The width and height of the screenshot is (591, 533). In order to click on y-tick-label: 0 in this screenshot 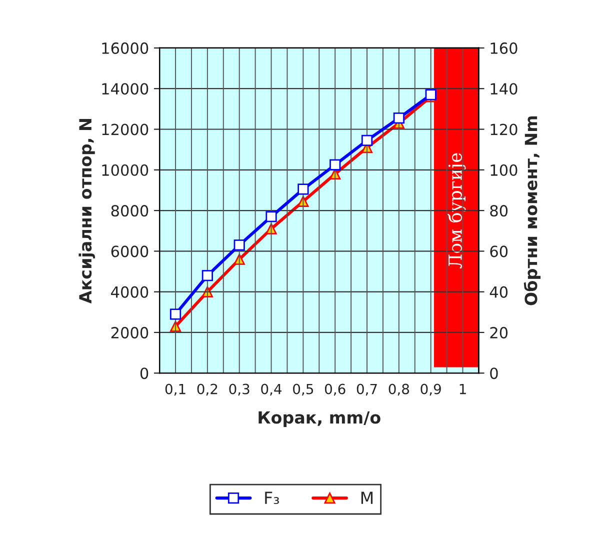, I will do `click(144, 374)`.